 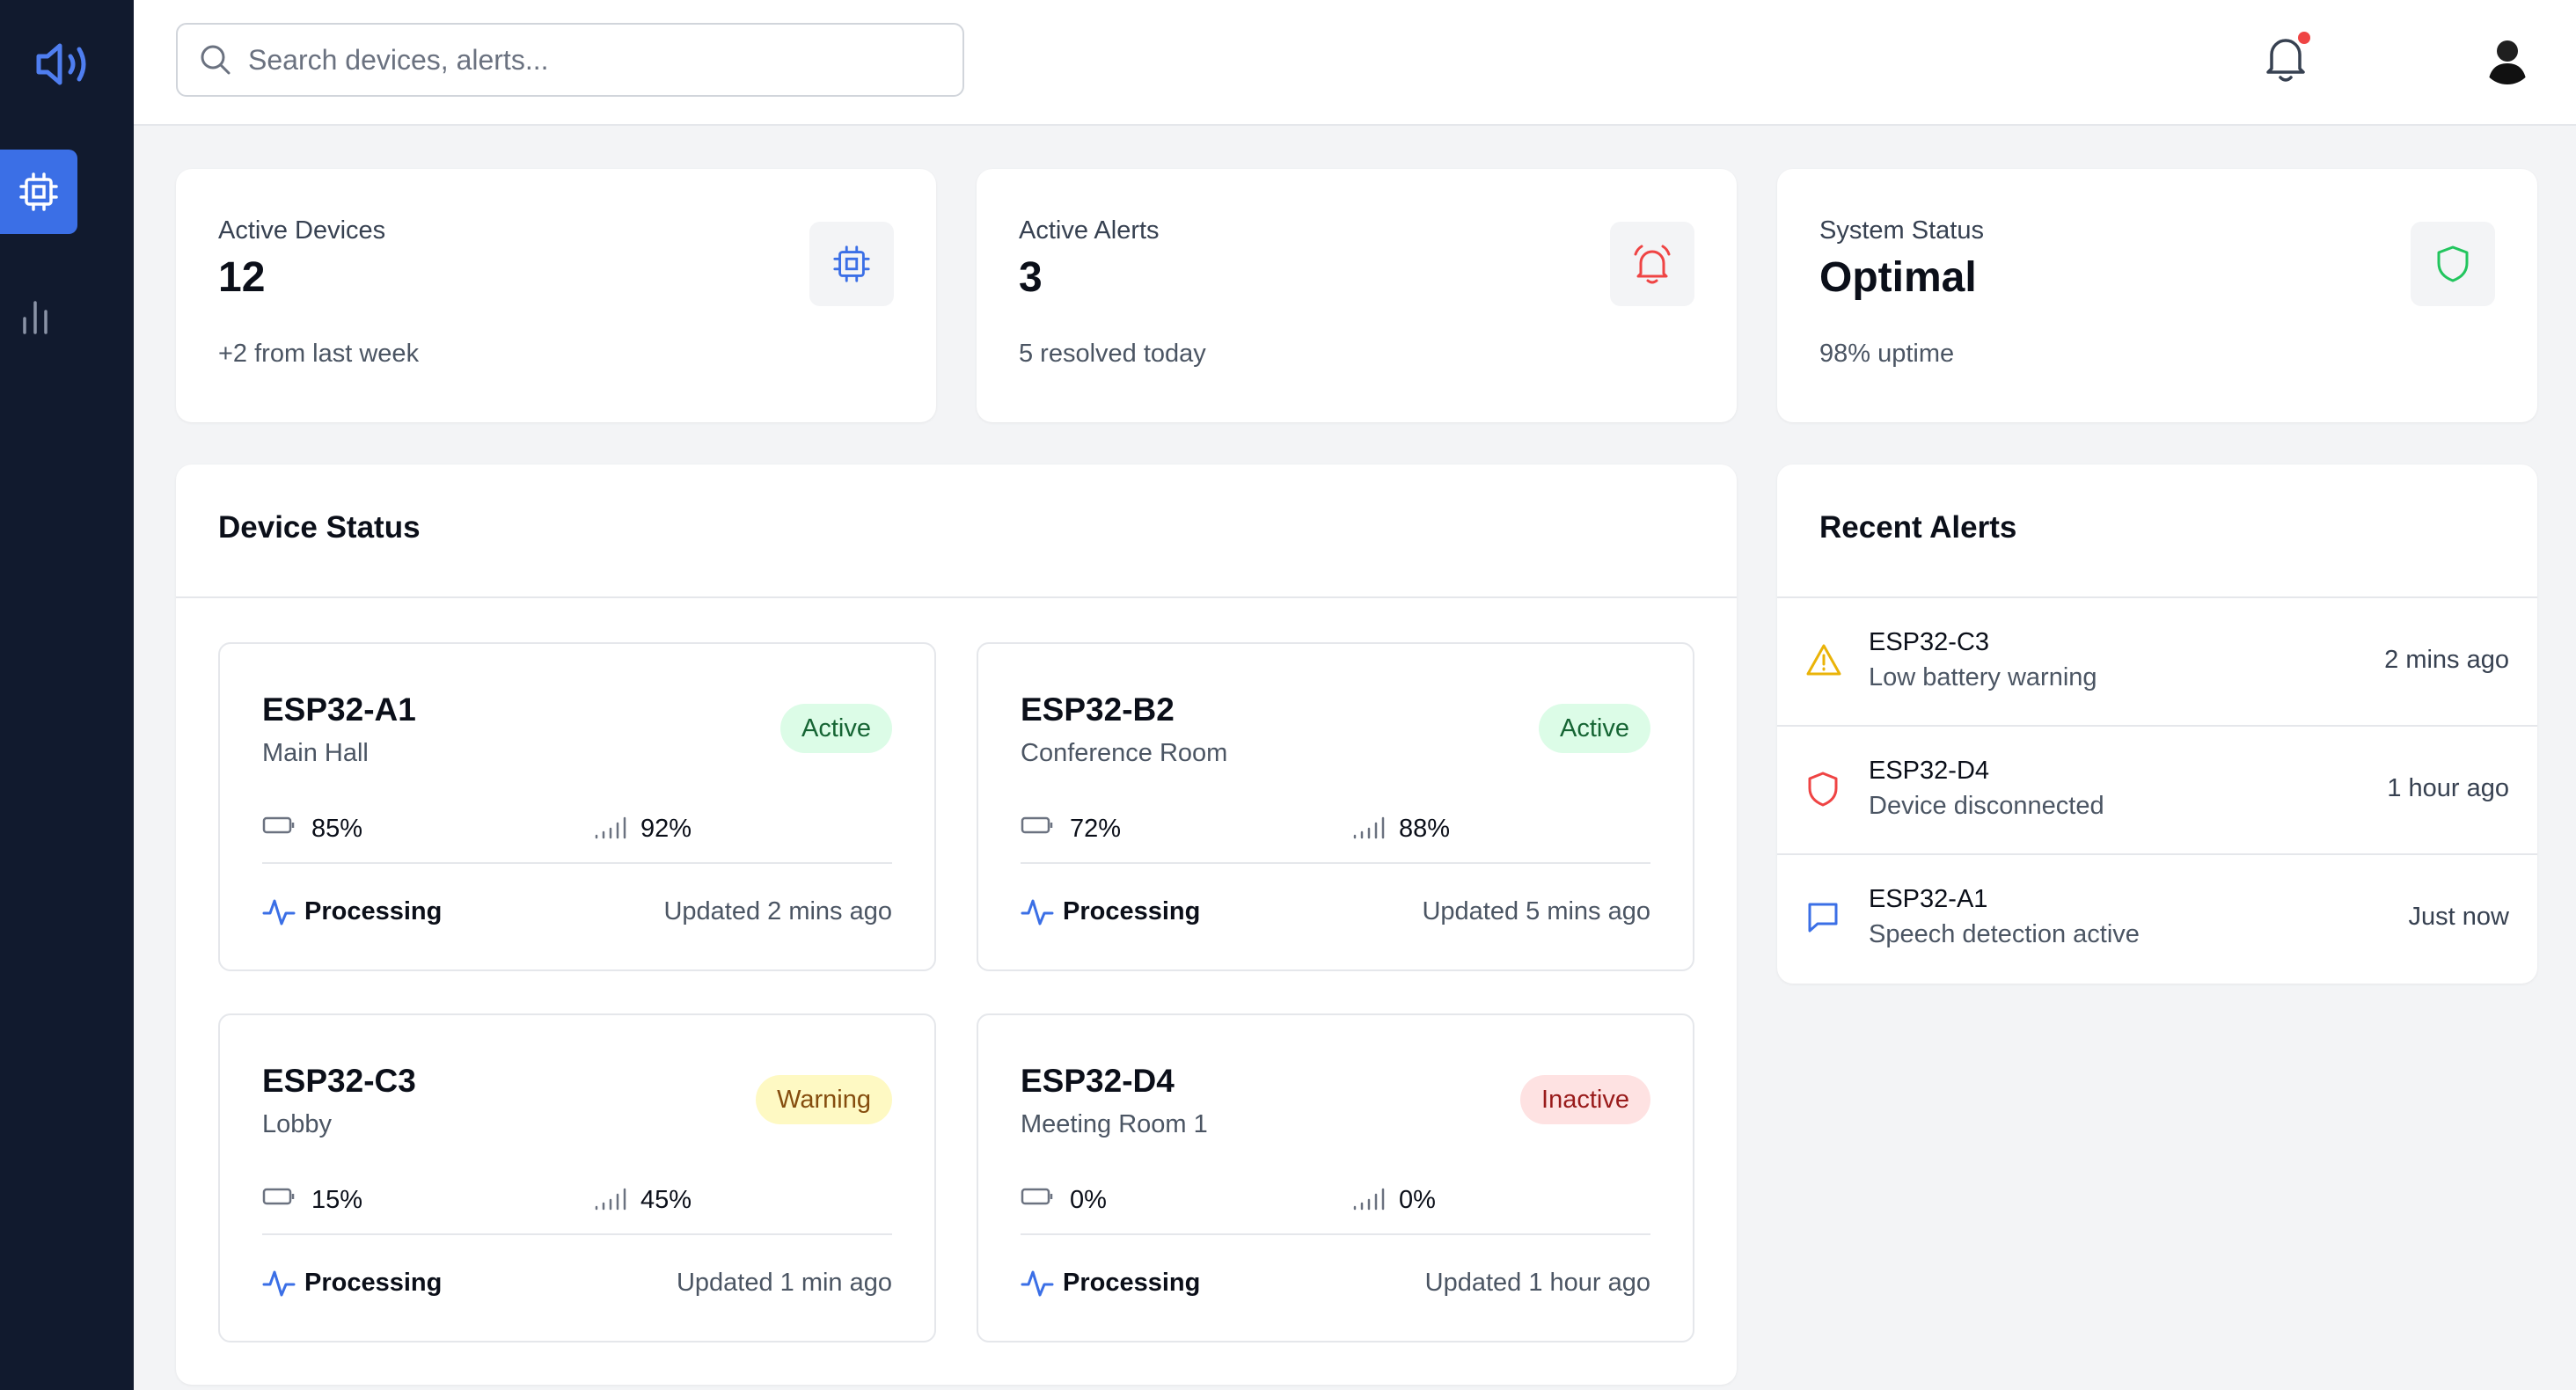 What do you see at coordinates (67, 695) in the screenshot?
I see `sidebar` at bounding box center [67, 695].